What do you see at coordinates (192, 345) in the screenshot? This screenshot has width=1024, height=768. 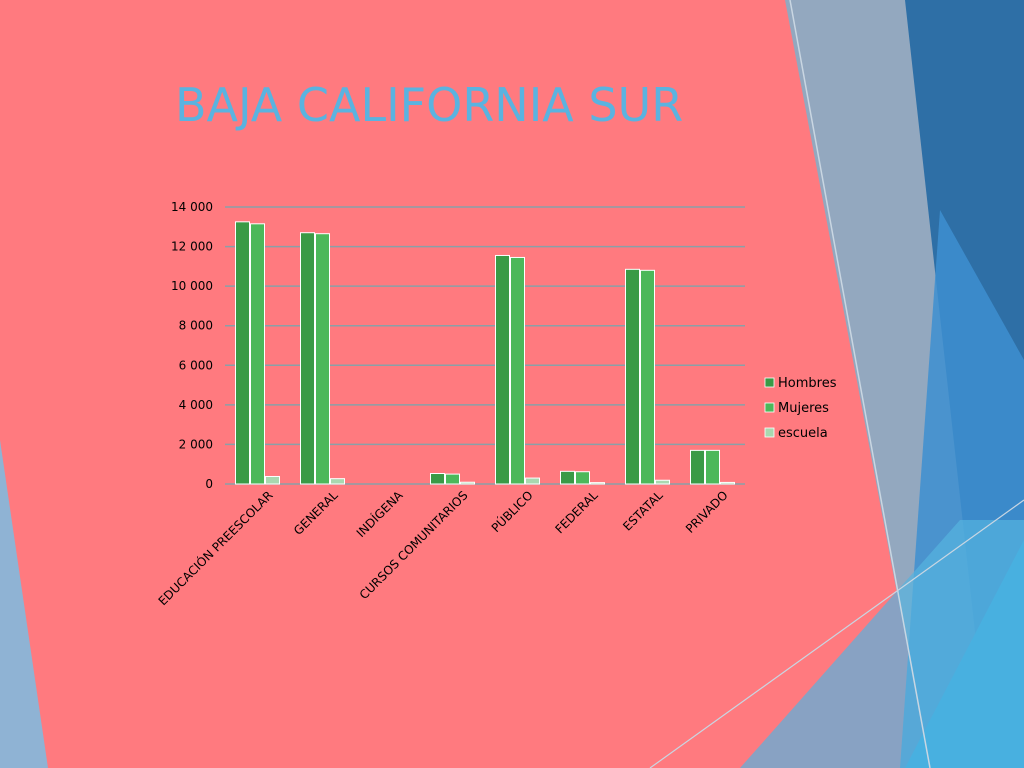 I see `y-axis-tick-labels: 0 2 000 4 000 6 000 8 000 10 000 12 000 14 000` at bounding box center [192, 345].